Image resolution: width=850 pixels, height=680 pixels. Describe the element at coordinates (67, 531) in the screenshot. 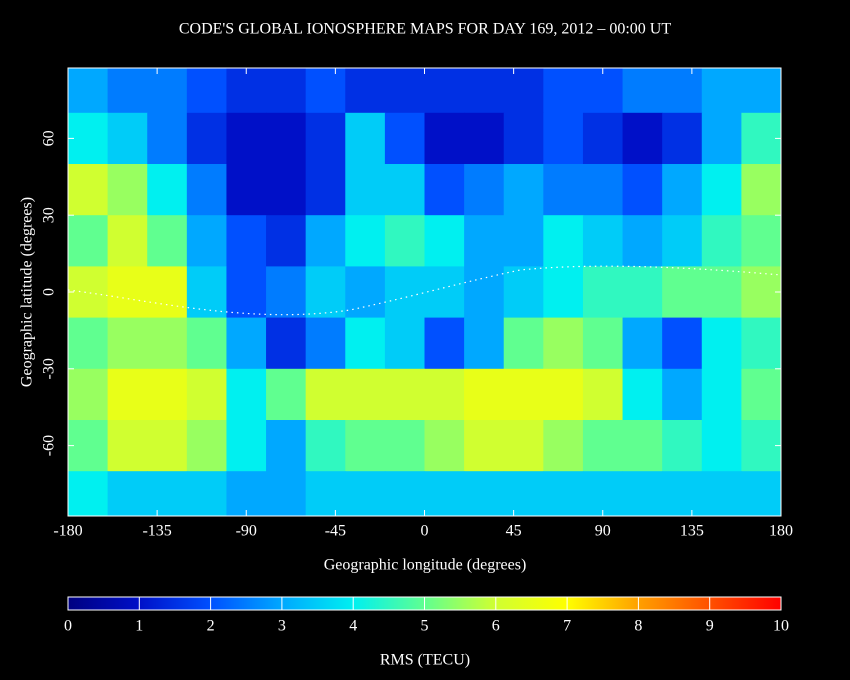

I see `x-tick-label: -180` at that location.